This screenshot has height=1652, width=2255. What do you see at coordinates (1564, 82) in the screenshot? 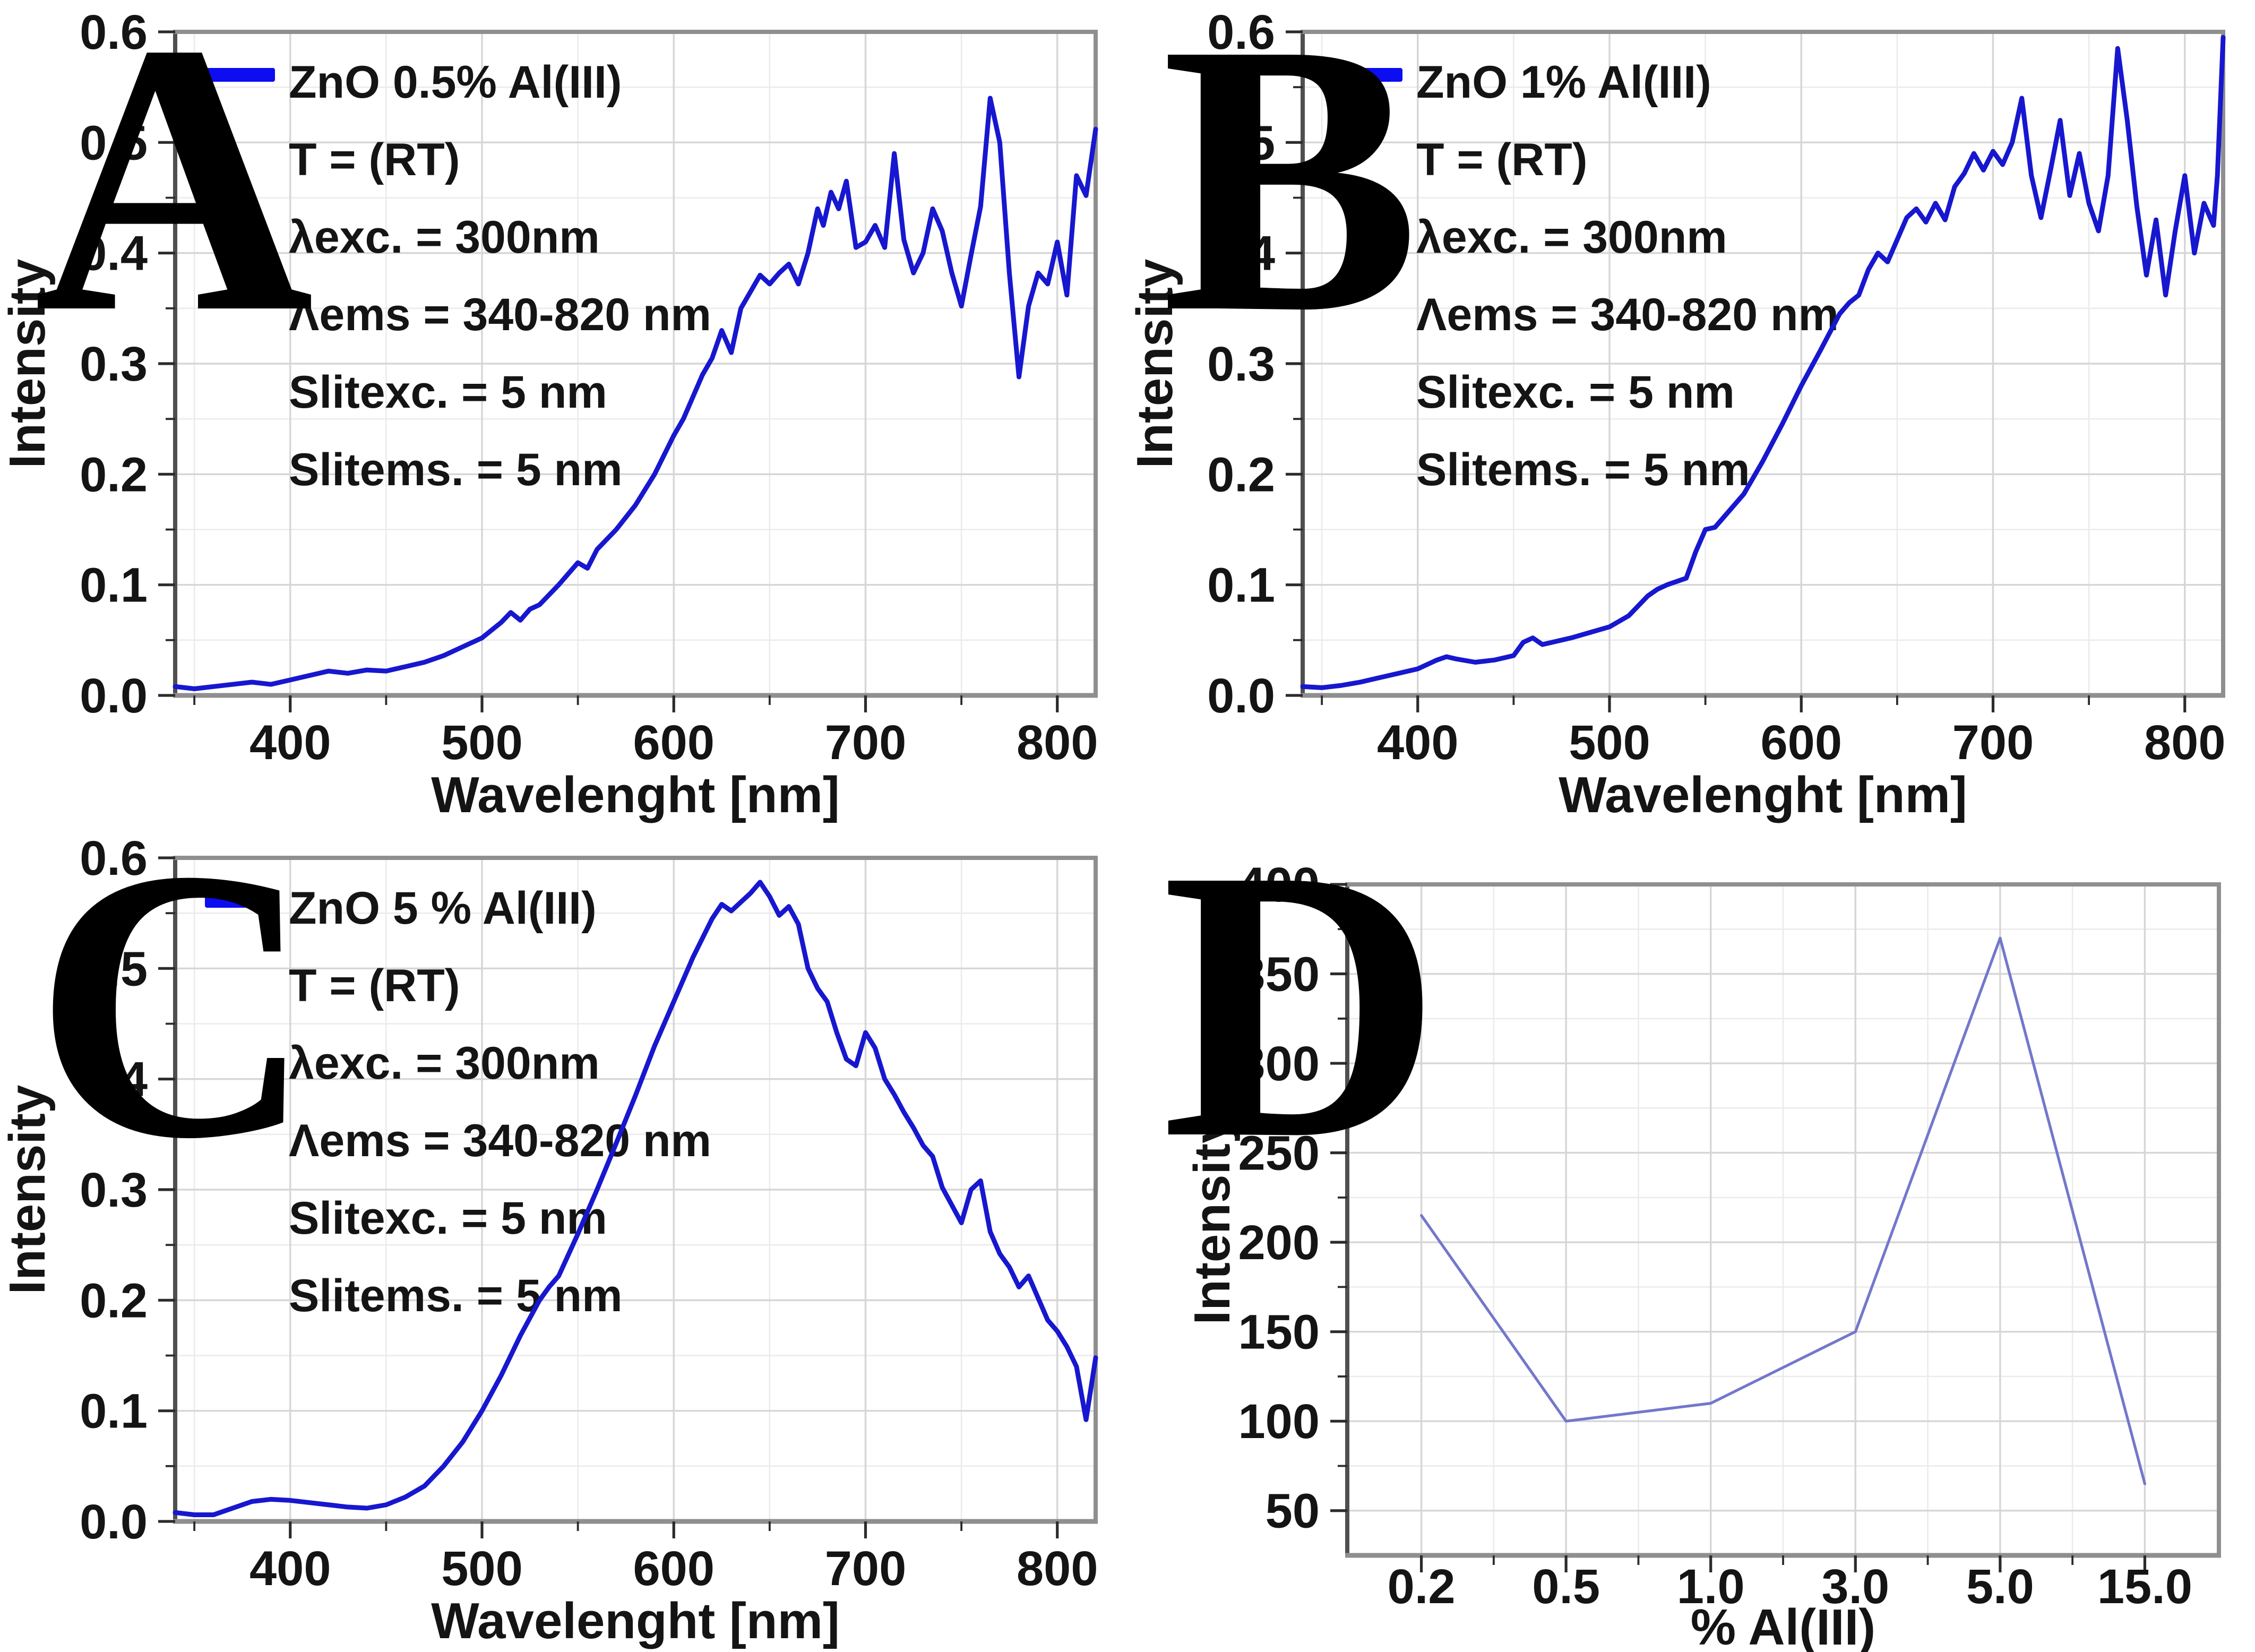
I see `legend-series-label: ZnO 1% Al(III)` at bounding box center [1564, 82].